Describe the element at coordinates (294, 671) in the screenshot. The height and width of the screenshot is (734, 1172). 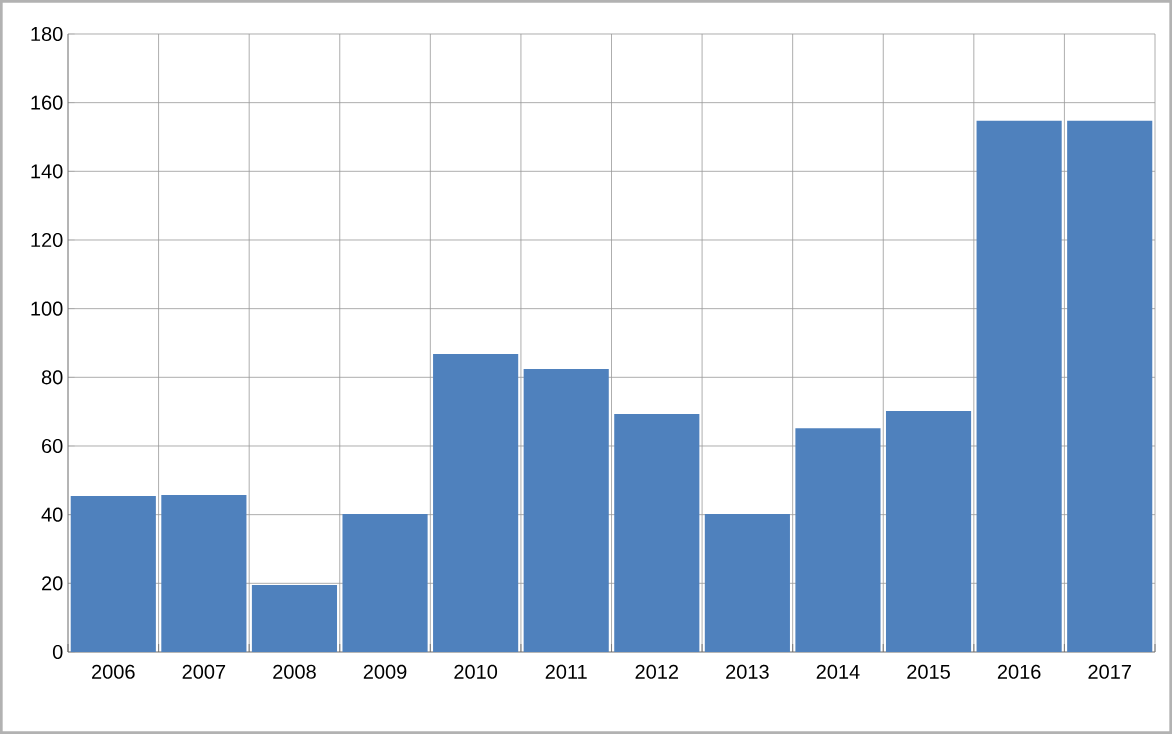
I see `x-tick-label: 2008` at that location.